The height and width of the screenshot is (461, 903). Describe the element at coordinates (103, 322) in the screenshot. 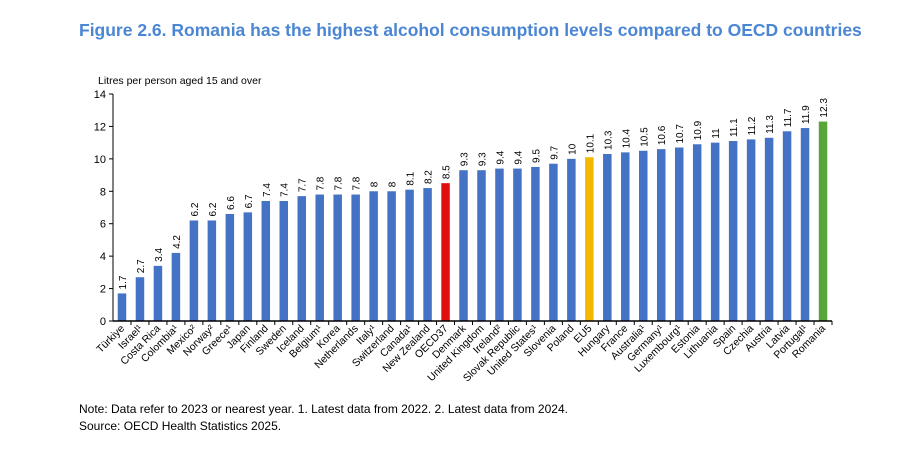

I see `y-tick-label: 0` at that location.